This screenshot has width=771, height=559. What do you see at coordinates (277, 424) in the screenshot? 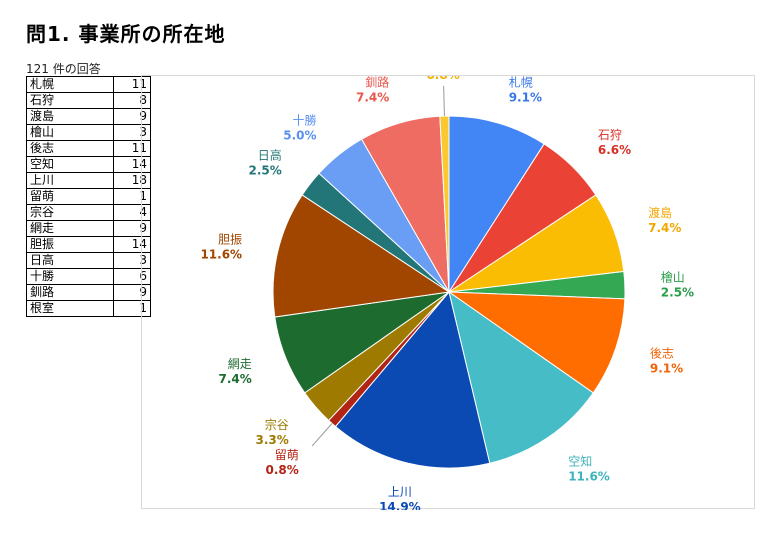
I see `slice-label: 宗谷` at bounding box center [277, 424].